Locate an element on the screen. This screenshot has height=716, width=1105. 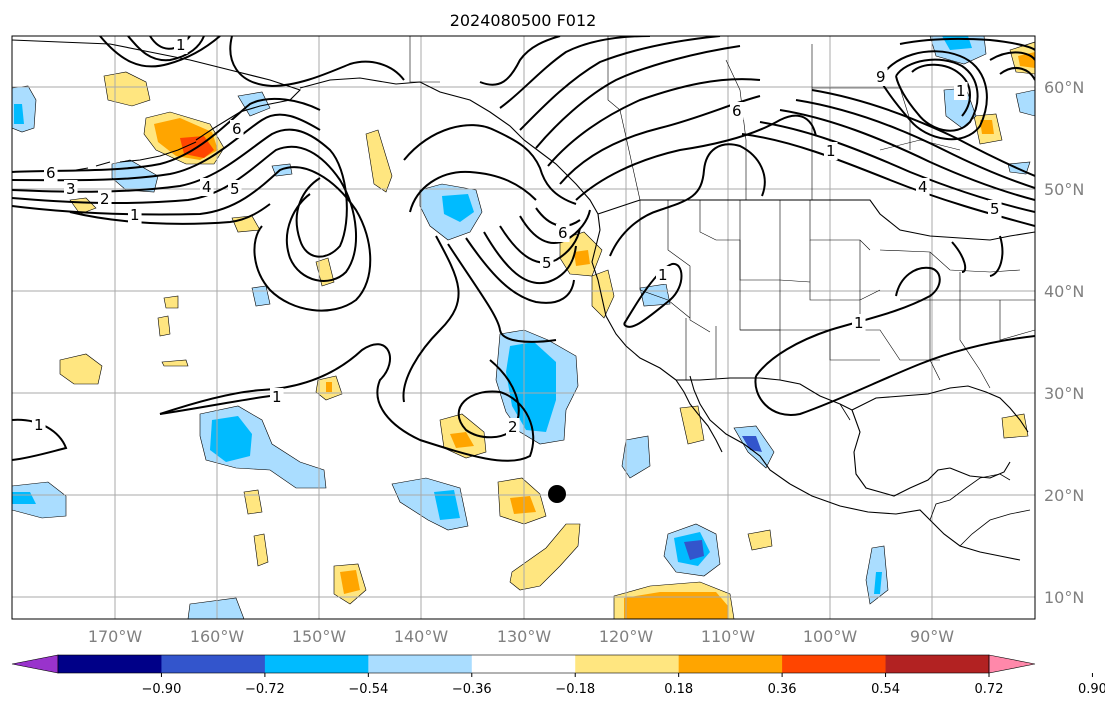
contour-label: 2 is located at coordinates (105, 199).